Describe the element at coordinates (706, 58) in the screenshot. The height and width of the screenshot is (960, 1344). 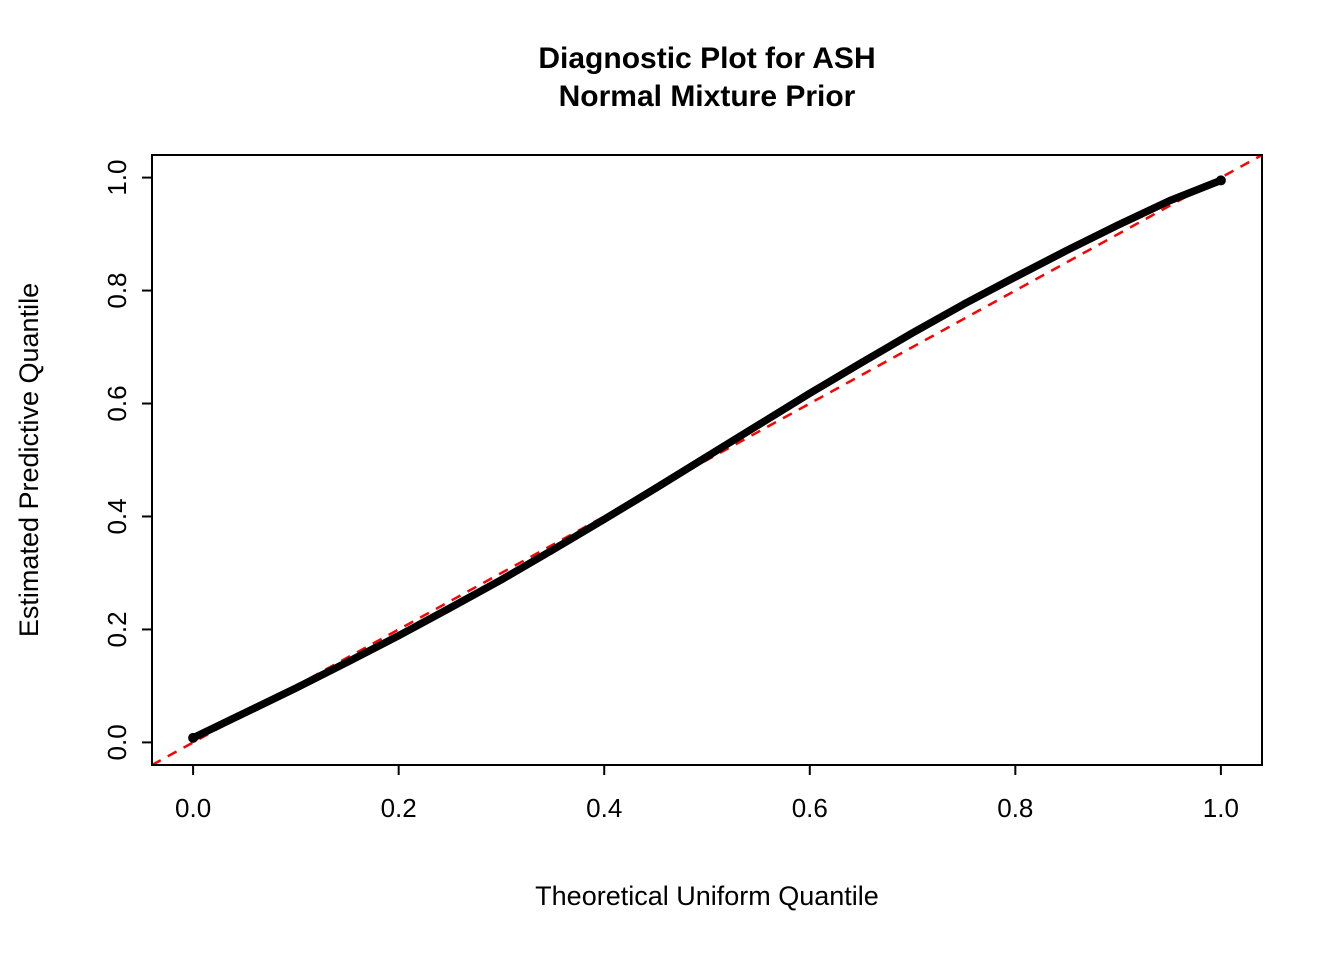
I see `chart-title-line-1: Diagnostic Plot for ASH` at that location.